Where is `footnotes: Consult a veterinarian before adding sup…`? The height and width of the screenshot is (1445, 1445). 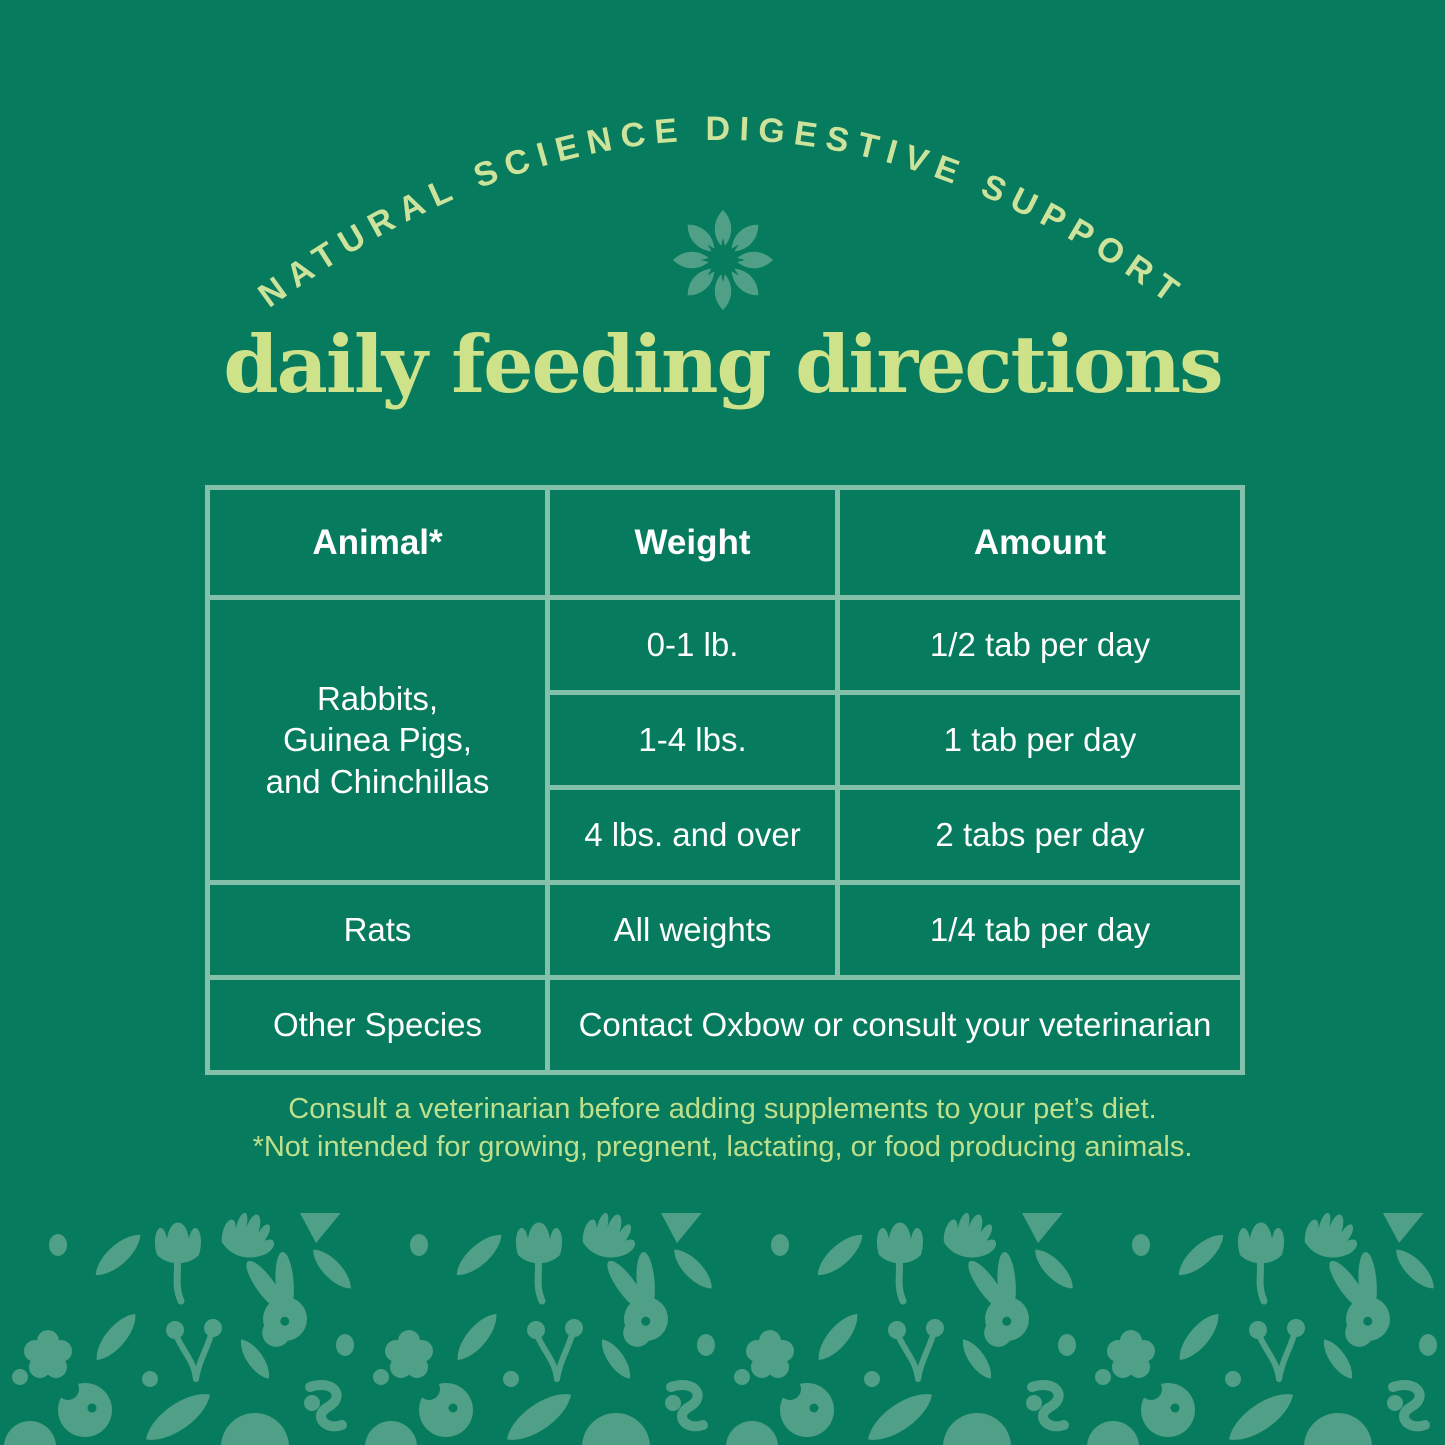
footnotes: Consult a veterinarian before adding sup… is located at coordinates (722, 1128).